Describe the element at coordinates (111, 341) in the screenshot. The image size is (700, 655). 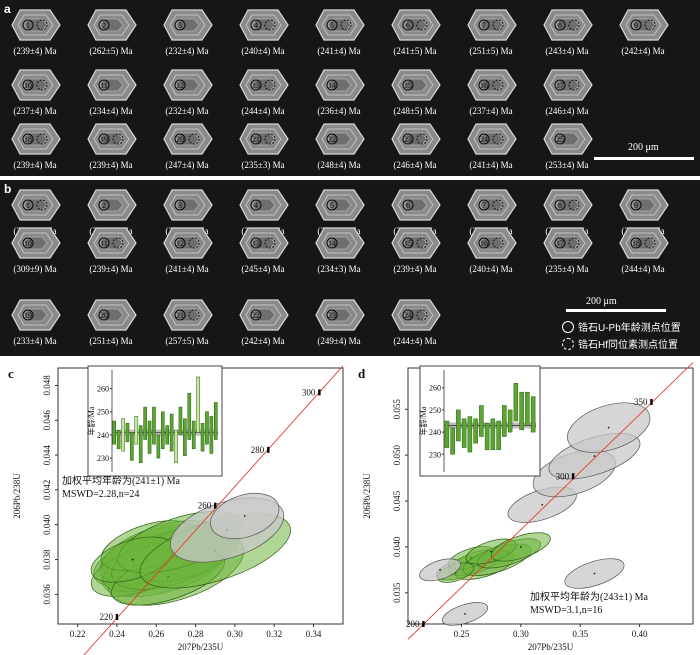
I see `grain-age-label: (251±4) Ma` at that location.